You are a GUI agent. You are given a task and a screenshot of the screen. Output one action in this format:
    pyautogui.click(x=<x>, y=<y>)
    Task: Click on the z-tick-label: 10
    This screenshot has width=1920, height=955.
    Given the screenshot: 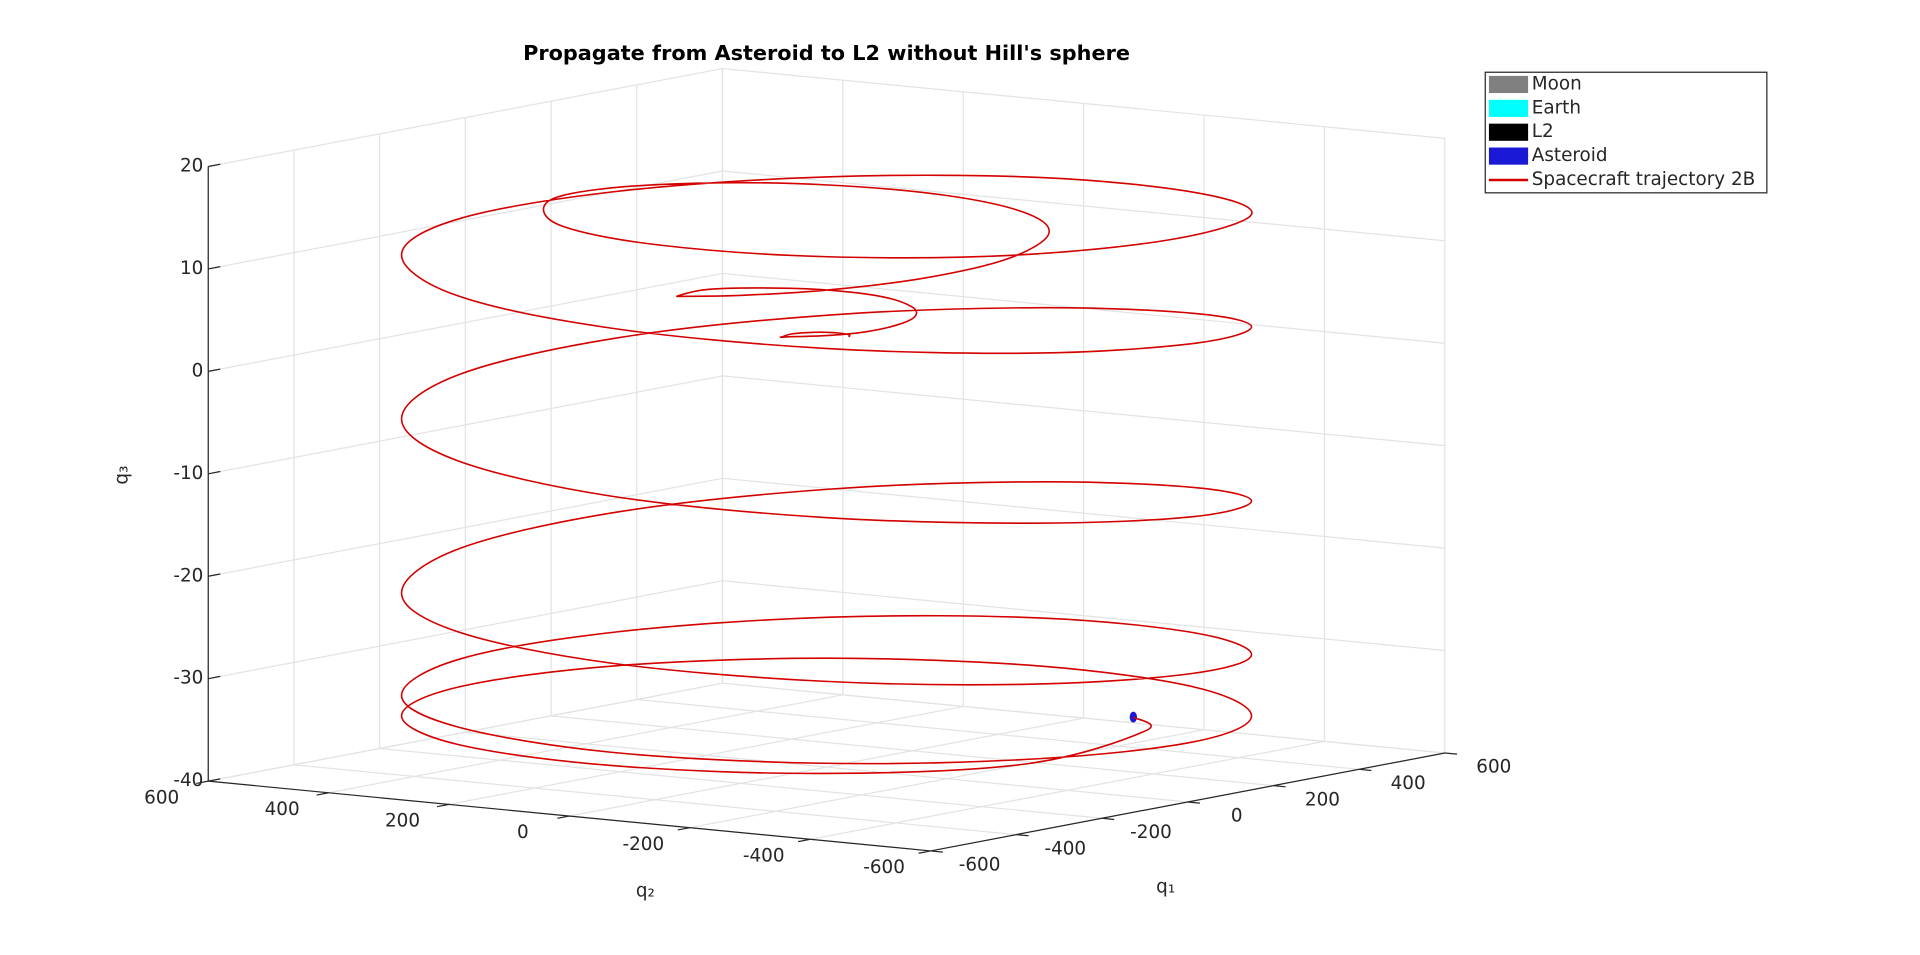 What is the action you would take?
    pyautogui.click(x=191, y=268)
    